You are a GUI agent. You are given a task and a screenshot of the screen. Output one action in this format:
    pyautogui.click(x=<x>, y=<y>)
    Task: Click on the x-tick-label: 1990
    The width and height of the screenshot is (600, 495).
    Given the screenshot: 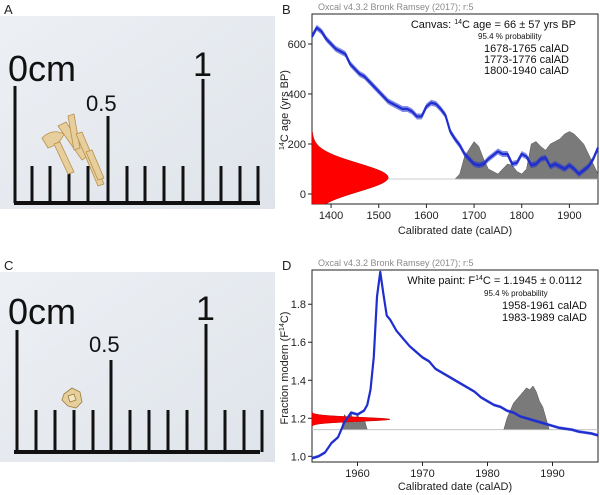 What is the action you would take?
    pyautogui.click(x=552, y=474)
    